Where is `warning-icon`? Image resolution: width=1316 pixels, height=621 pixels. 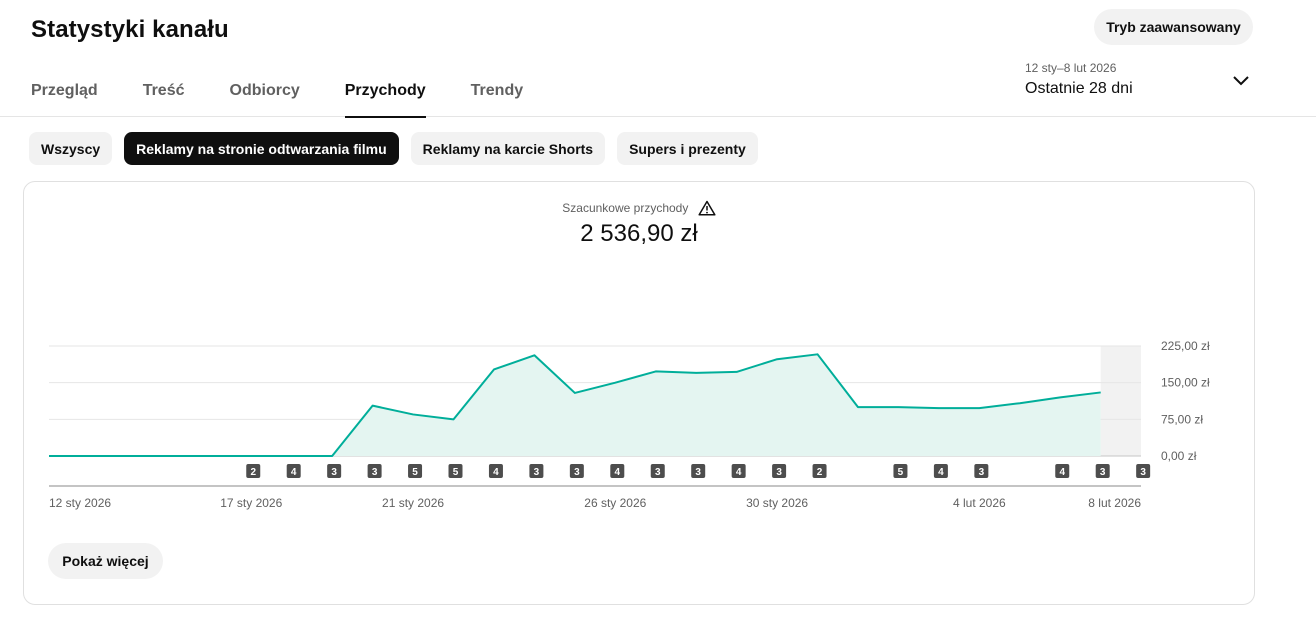
warning-icon is located at coordinates (707, 208).